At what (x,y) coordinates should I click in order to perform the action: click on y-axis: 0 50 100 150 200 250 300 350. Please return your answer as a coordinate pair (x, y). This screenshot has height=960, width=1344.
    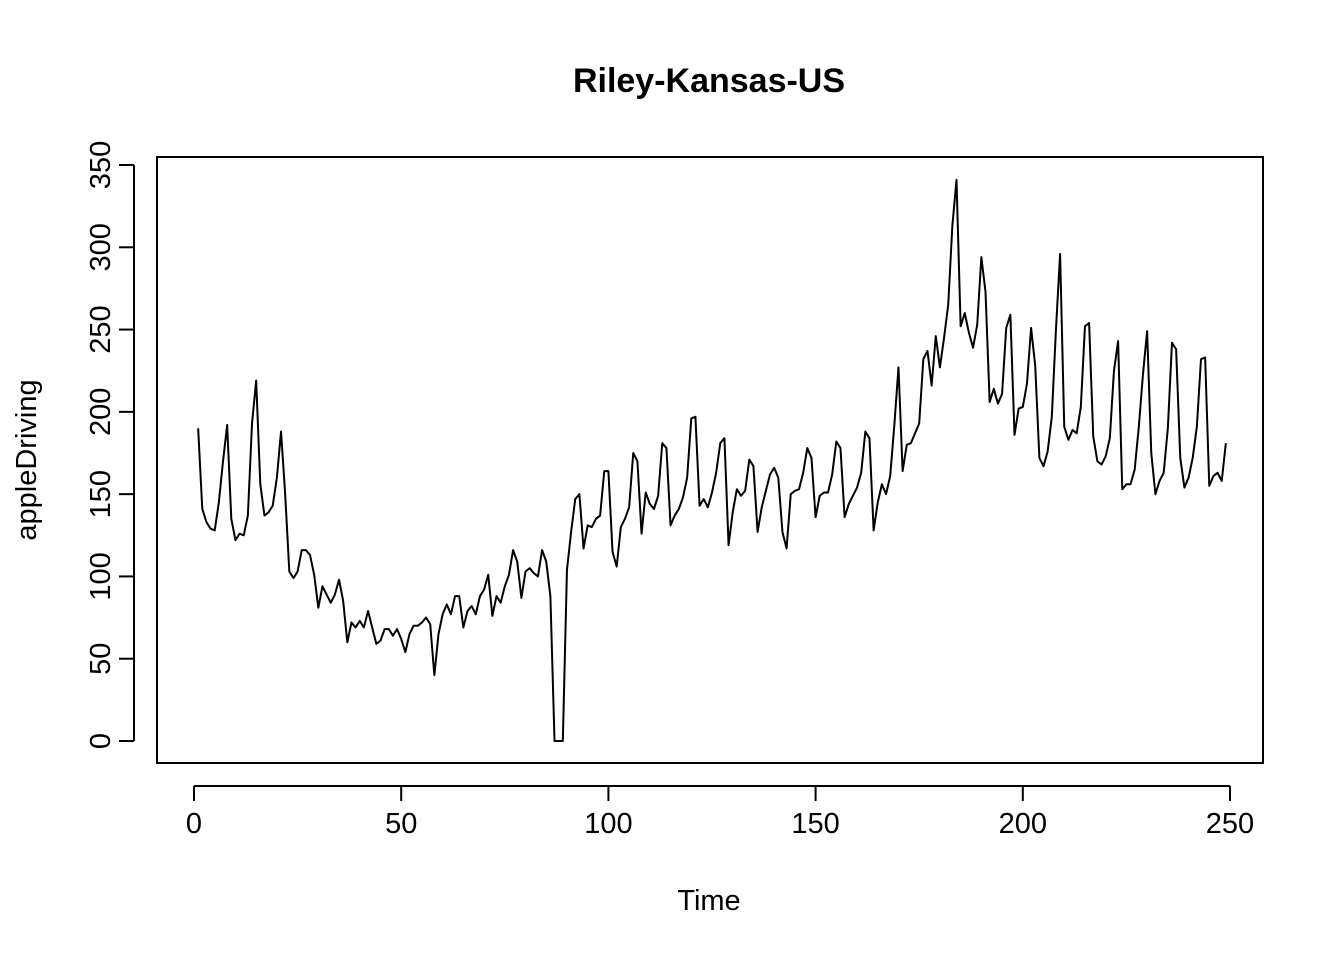
    Looking at the image, I should click on (110, 445).